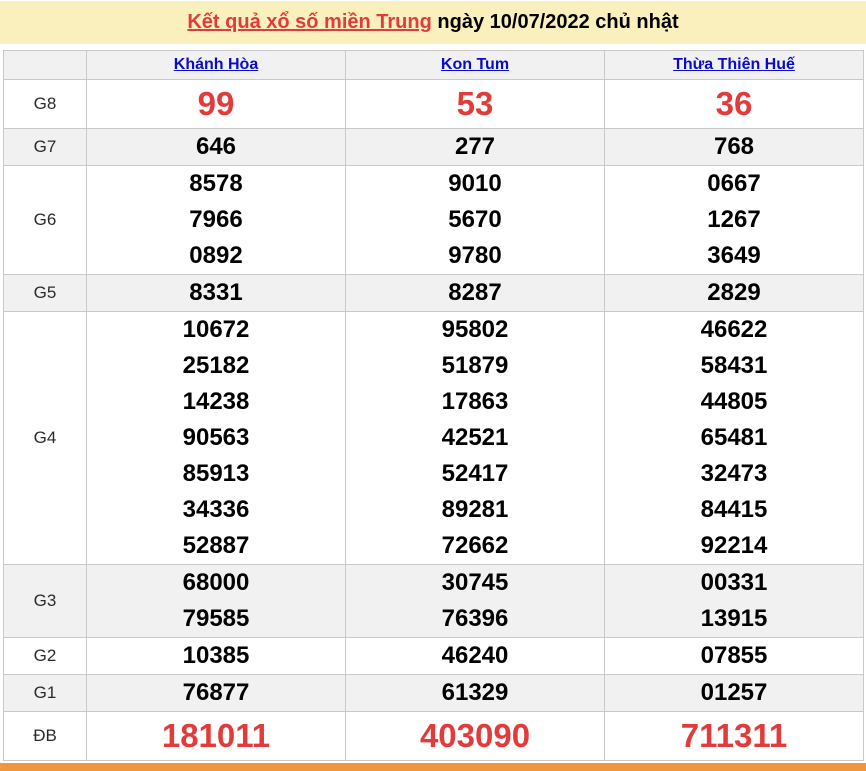 The height and width of the screenshot is (771, 866). Describe the element at coordinates (475, 183) in the screenshot. I see `prize-number: 9010` at that location.